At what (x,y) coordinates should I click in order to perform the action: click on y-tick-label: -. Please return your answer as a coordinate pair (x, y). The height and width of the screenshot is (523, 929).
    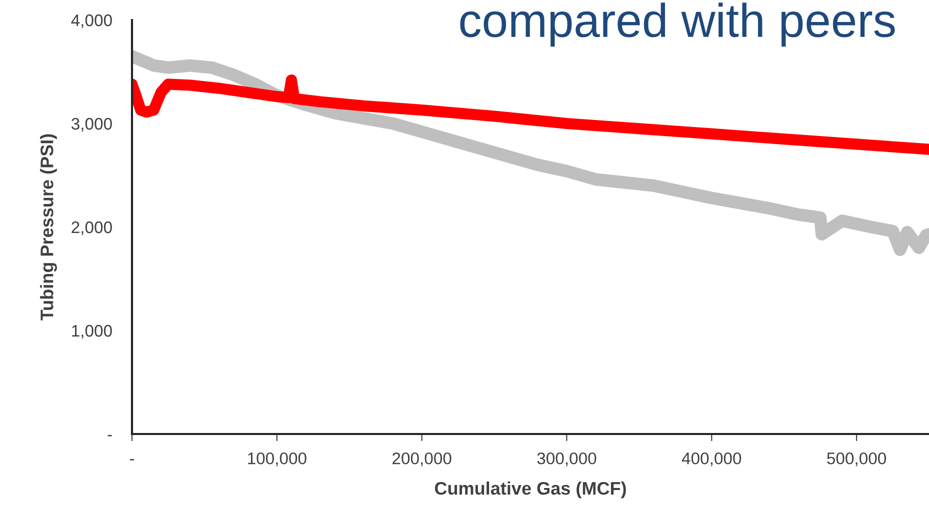
    Looking at the image, I should click on (110, 435).